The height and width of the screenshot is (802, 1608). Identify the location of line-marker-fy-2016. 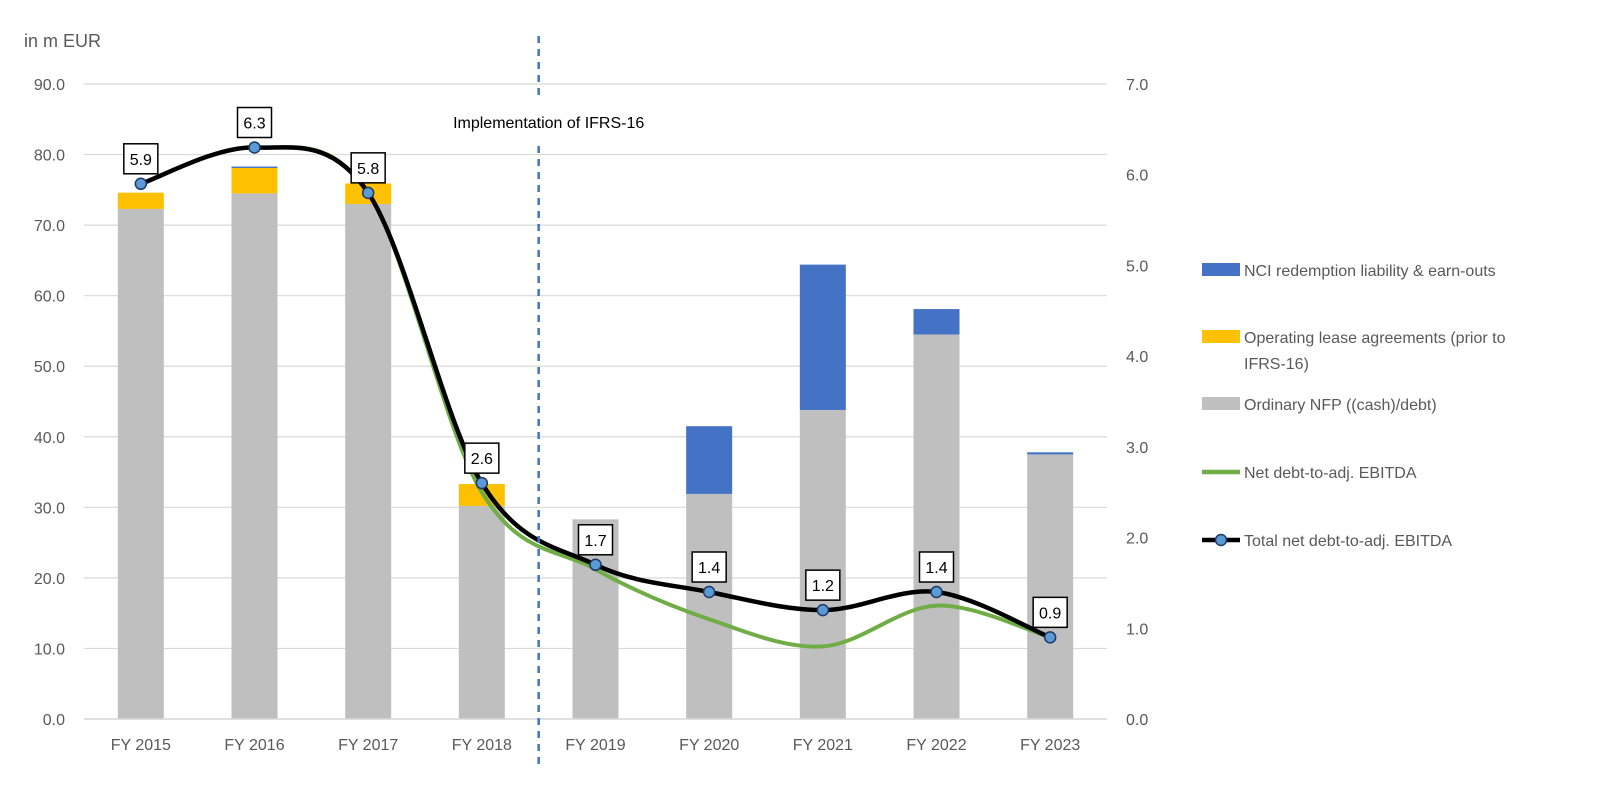
(254, 147).